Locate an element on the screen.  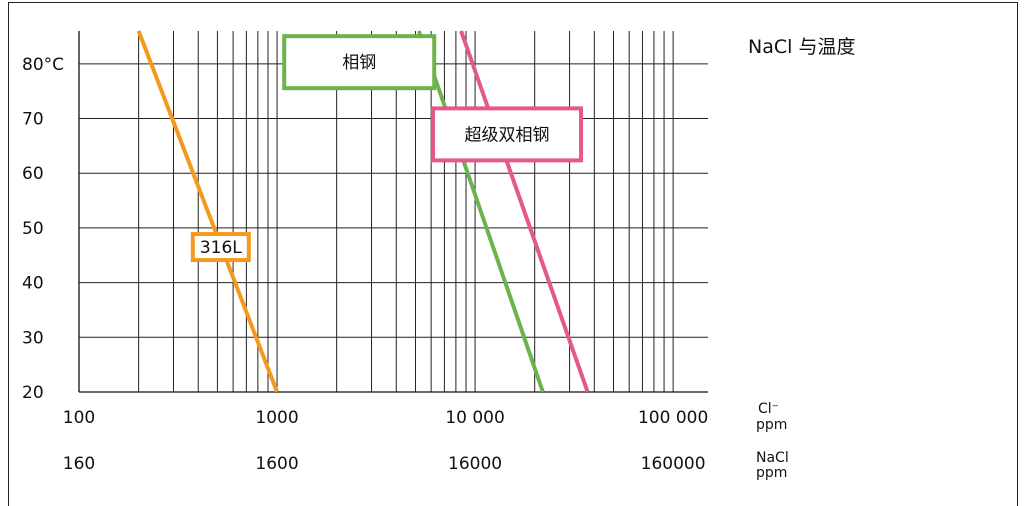
y-tick-label: 40 is located at coordinates (33, 284).